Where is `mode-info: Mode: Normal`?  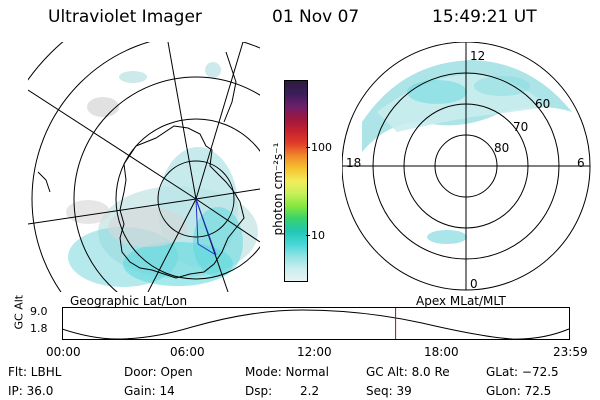
mode-info: Mode: Normal is located at coordinates (287, 372).